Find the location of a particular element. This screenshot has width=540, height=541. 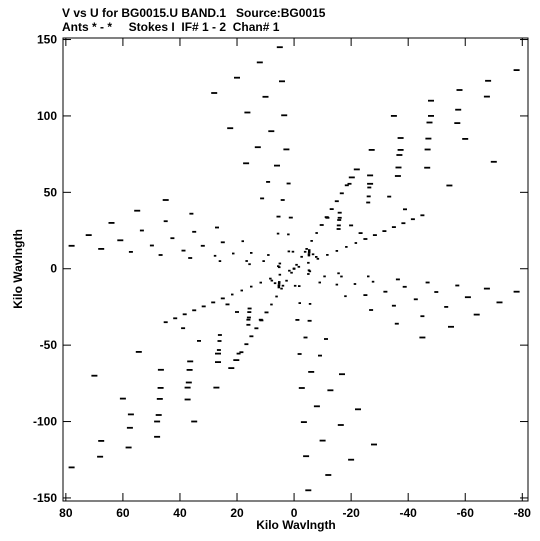

plot-title: V vs U for BG0015.U BAND.1 Source:BG0015 is located at coordinates (194, 13).